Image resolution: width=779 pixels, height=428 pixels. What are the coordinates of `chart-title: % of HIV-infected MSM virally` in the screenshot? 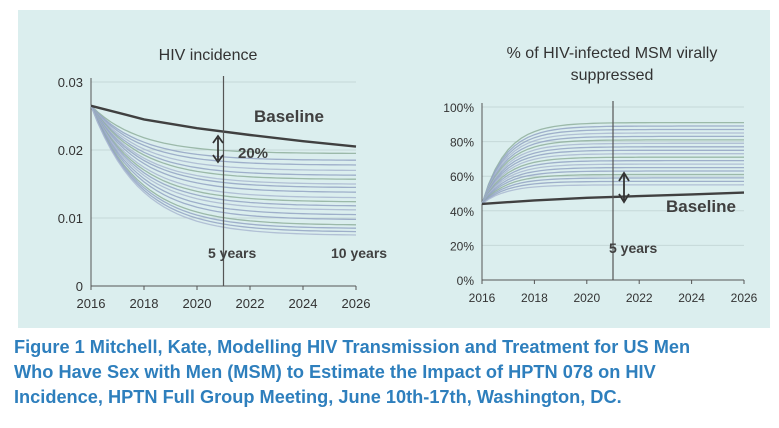 It's located at (612, 53).